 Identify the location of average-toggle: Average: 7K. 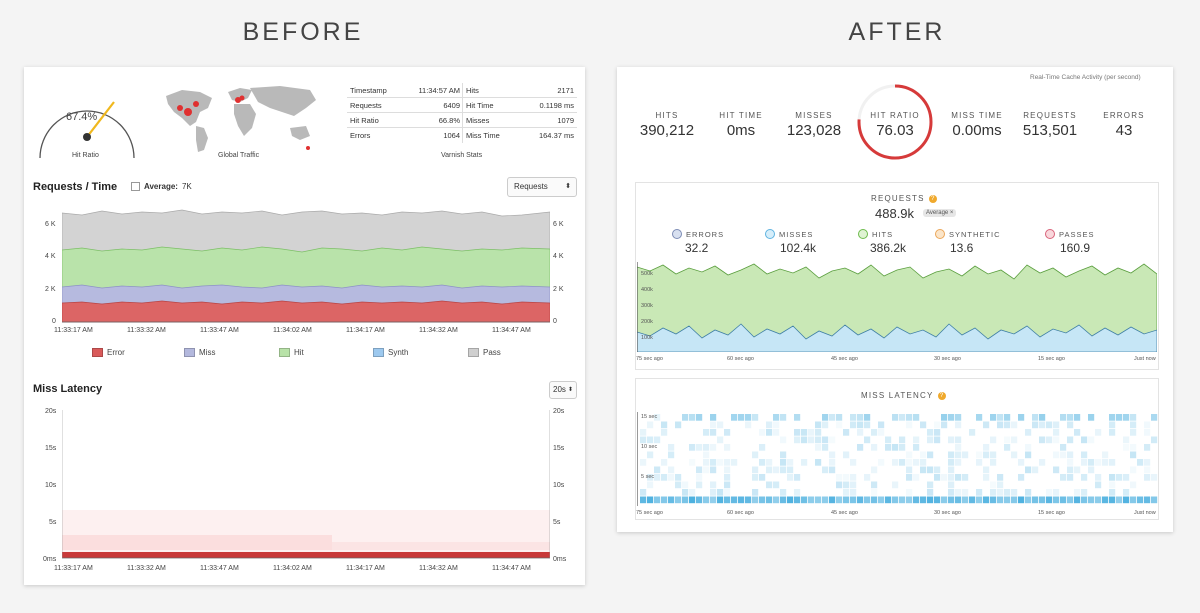
(161, 186).